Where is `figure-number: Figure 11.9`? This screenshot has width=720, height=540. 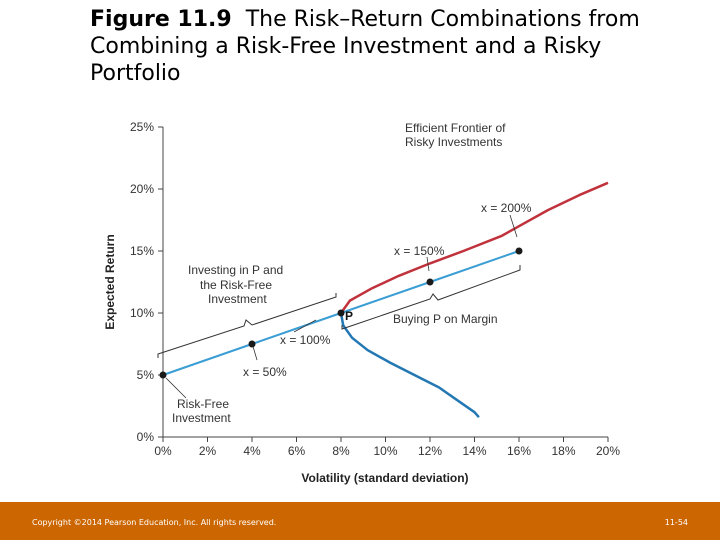
figure-number: Figure 11.9 is located at coordinates (161, 19).